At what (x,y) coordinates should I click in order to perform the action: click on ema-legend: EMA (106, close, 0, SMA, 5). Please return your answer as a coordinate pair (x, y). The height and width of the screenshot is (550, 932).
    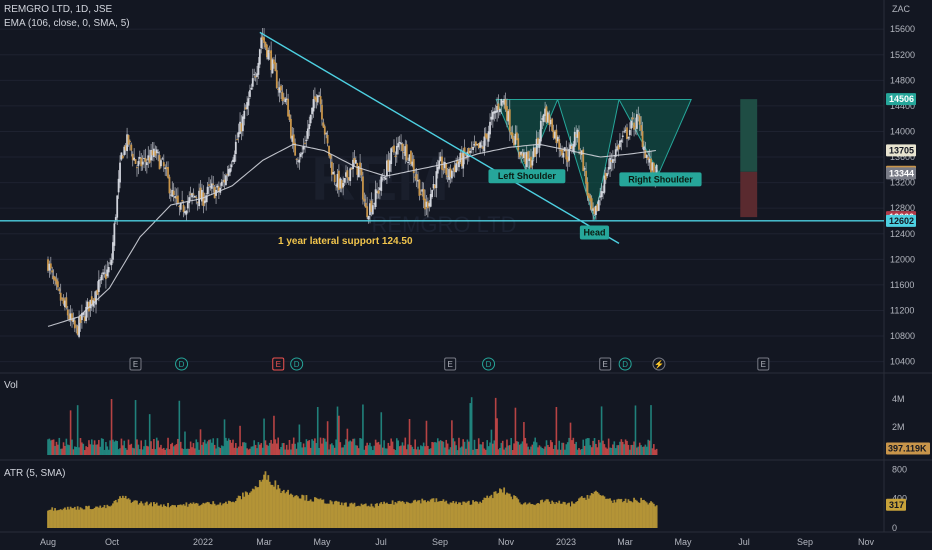
    Looking at the image, I should click on (67, 23).